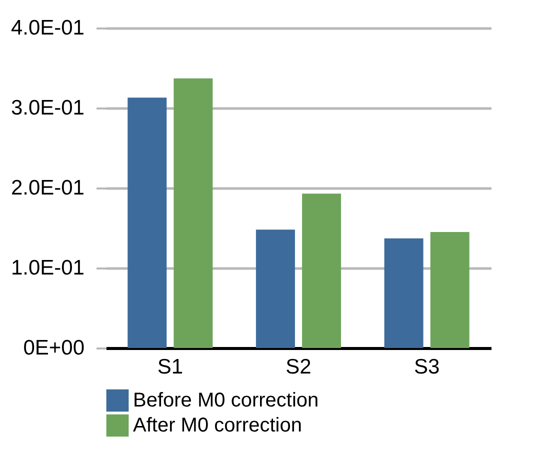 The image size is (548, 459). I want to click on x-tick-label: S1, so click(170, 367).